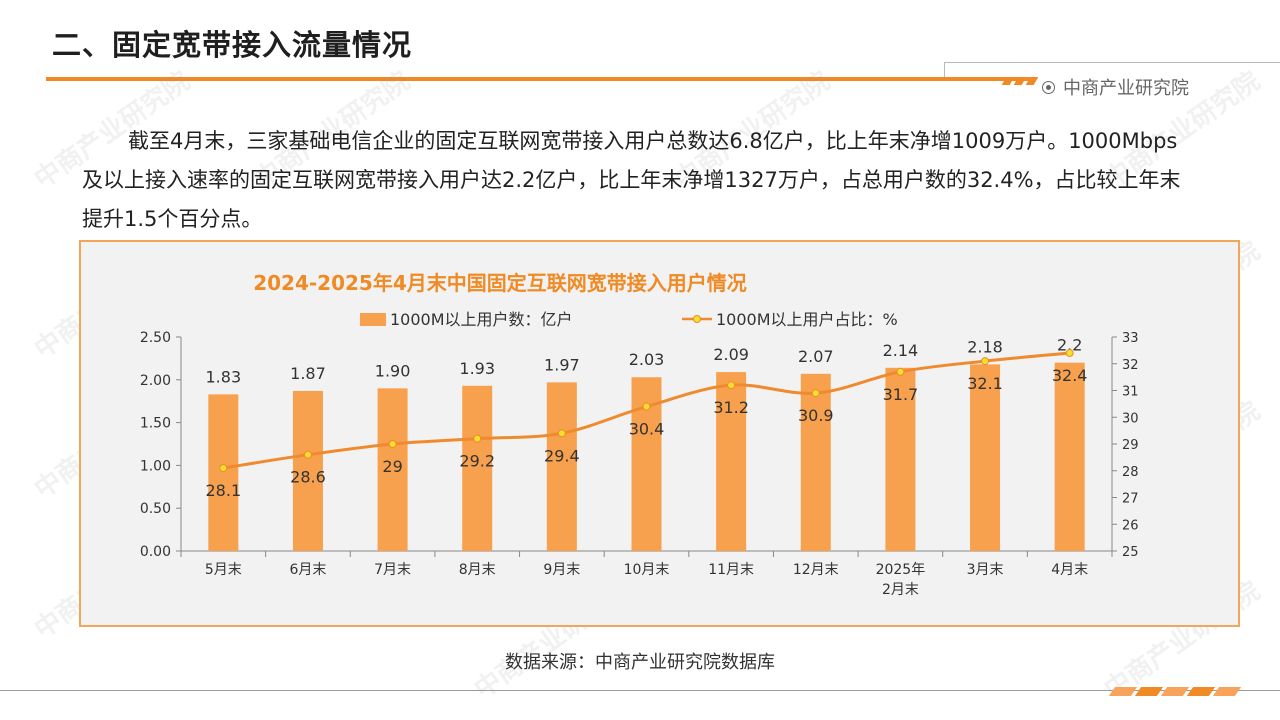 The width and height of the screenshot is (1280, 720). Describe the element at coordinates (1070, 375) in the screenshot. I see `line-value-label: 32.4` at that location.